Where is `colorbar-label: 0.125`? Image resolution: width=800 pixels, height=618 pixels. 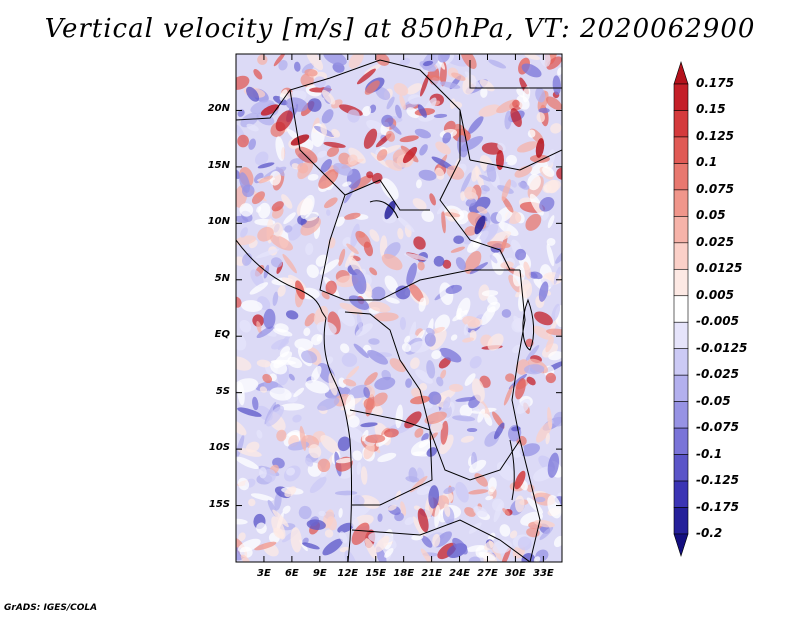 colorbar-label: 0.125 is located at coordinates (715, 135).